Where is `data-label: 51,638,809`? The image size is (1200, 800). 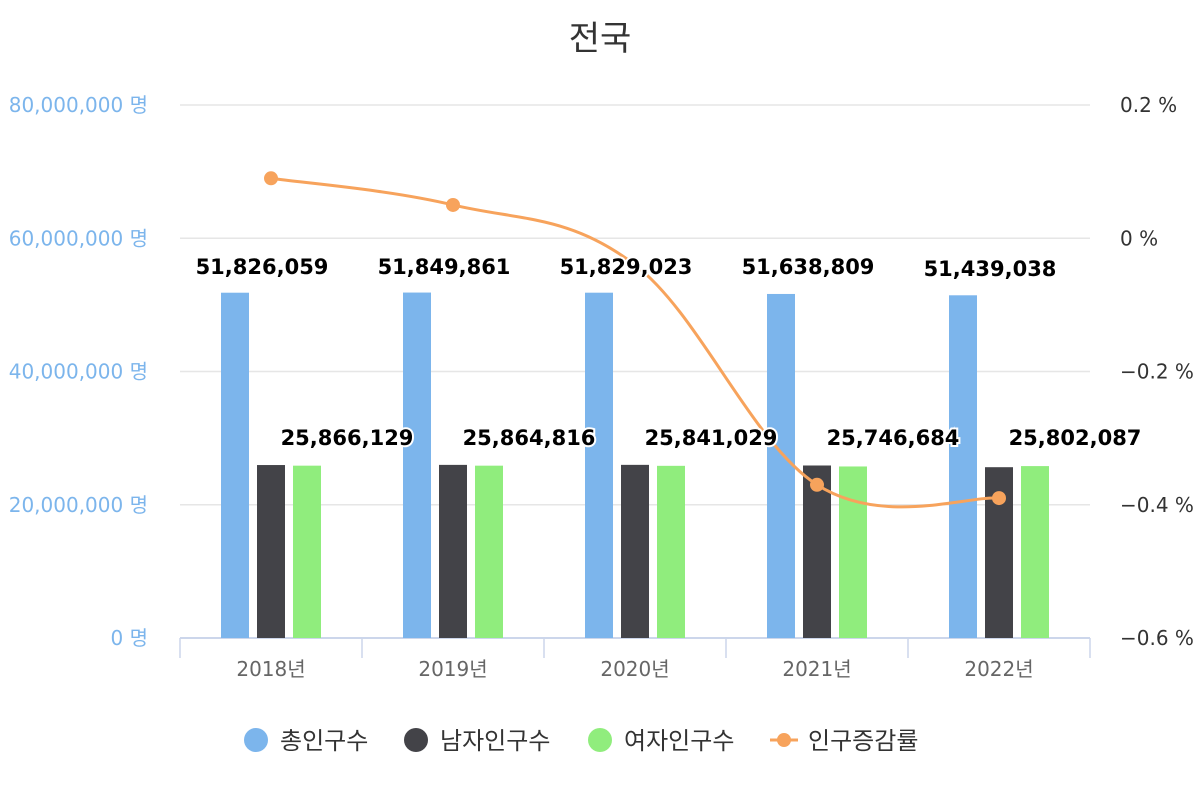
data-label: 51,638,809 is located at coordinates (808, 267).